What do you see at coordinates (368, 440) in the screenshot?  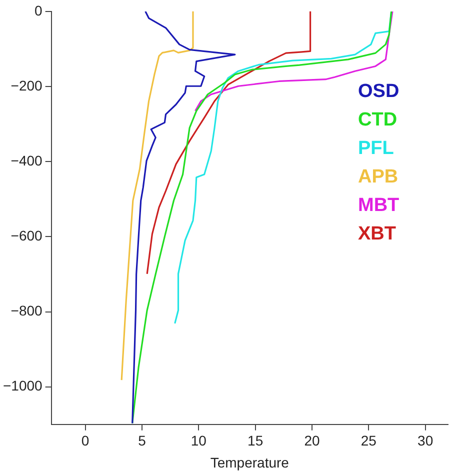 I see `x-tick-label: 25` at bounding box center [368, 440].